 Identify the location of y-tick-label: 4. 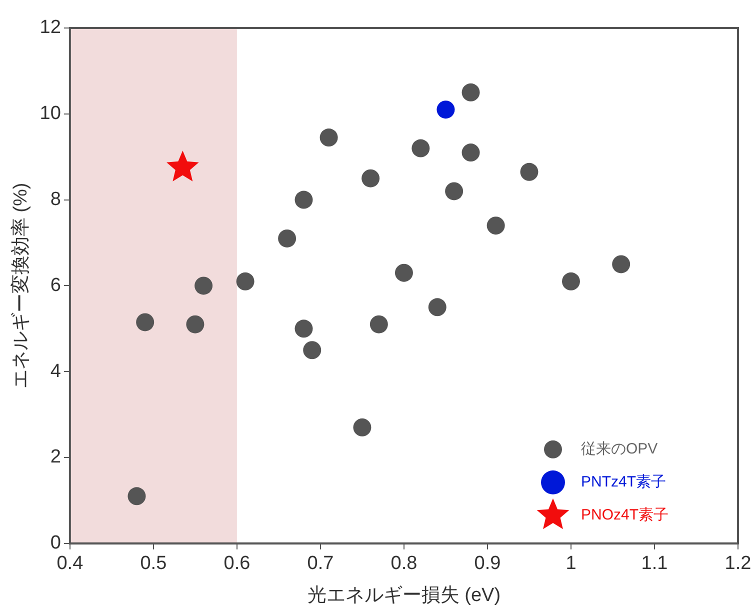
(56, 371).